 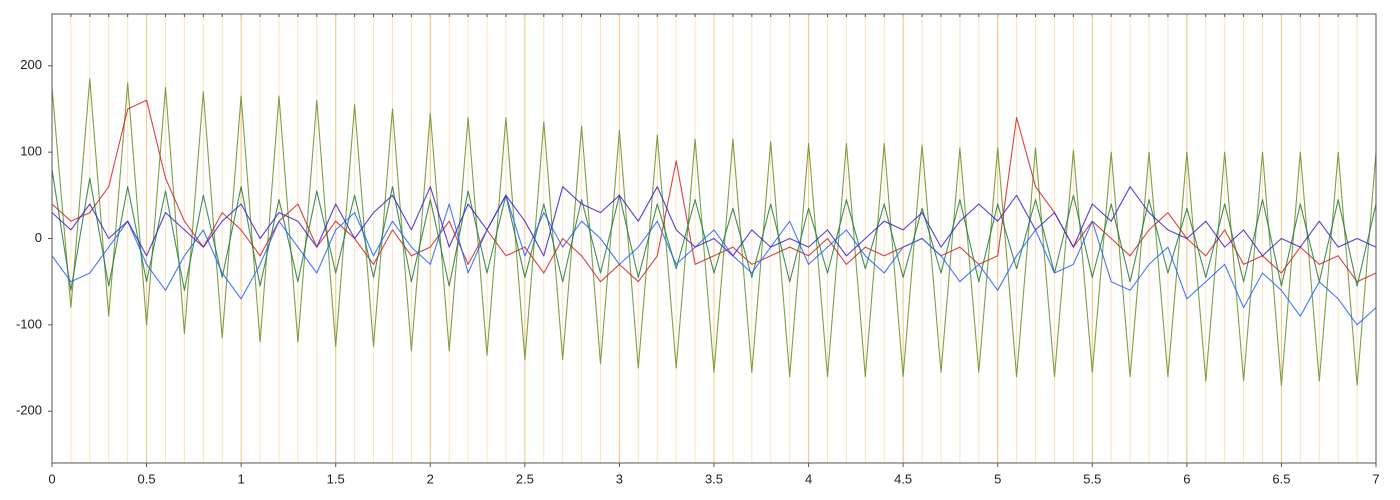 I want to click on x-tick-label: 5, so click(x=997, y=478).